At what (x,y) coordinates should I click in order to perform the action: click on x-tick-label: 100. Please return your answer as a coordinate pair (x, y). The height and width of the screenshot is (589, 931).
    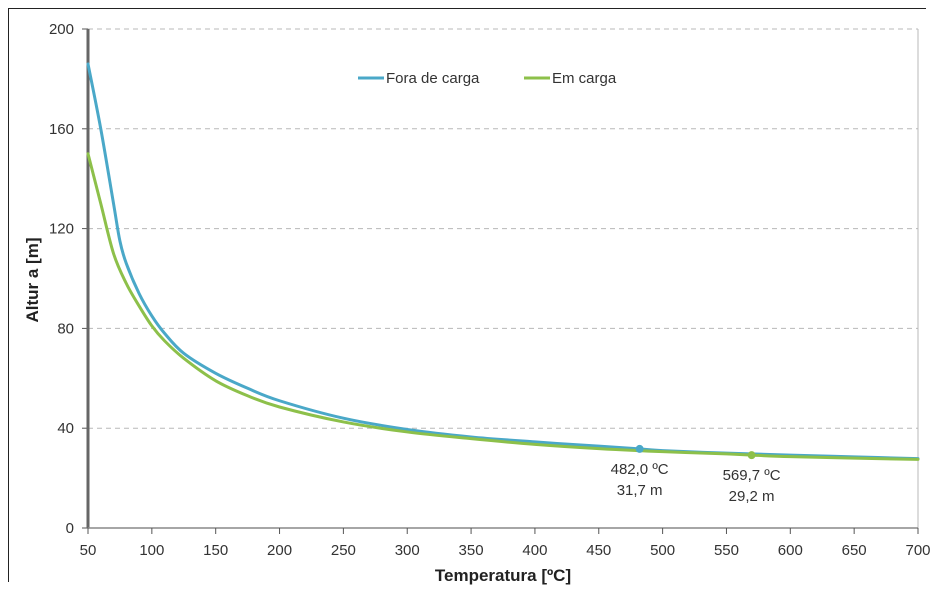
    Looking at the image, I should click on (151, 550).